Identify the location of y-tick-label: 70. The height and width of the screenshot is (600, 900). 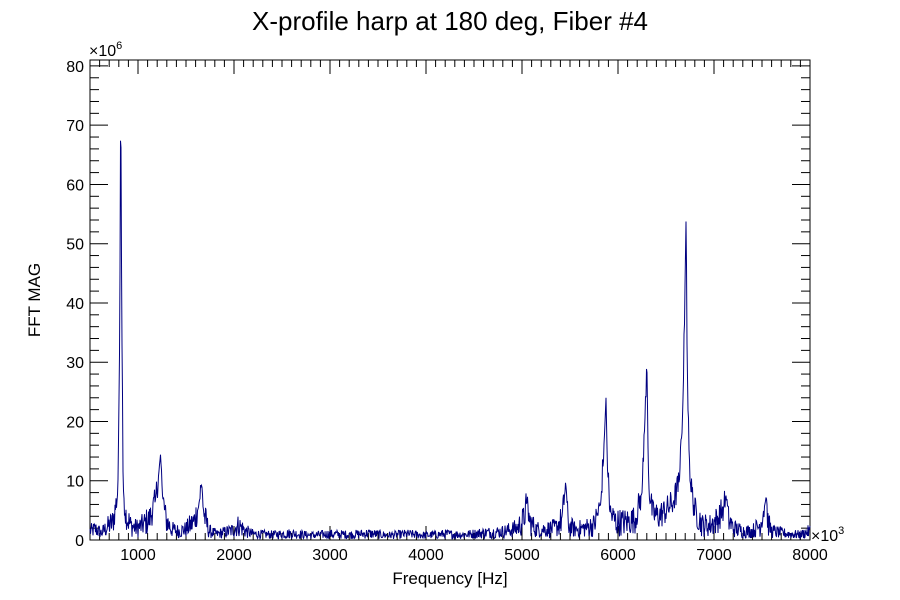
(75, 126).